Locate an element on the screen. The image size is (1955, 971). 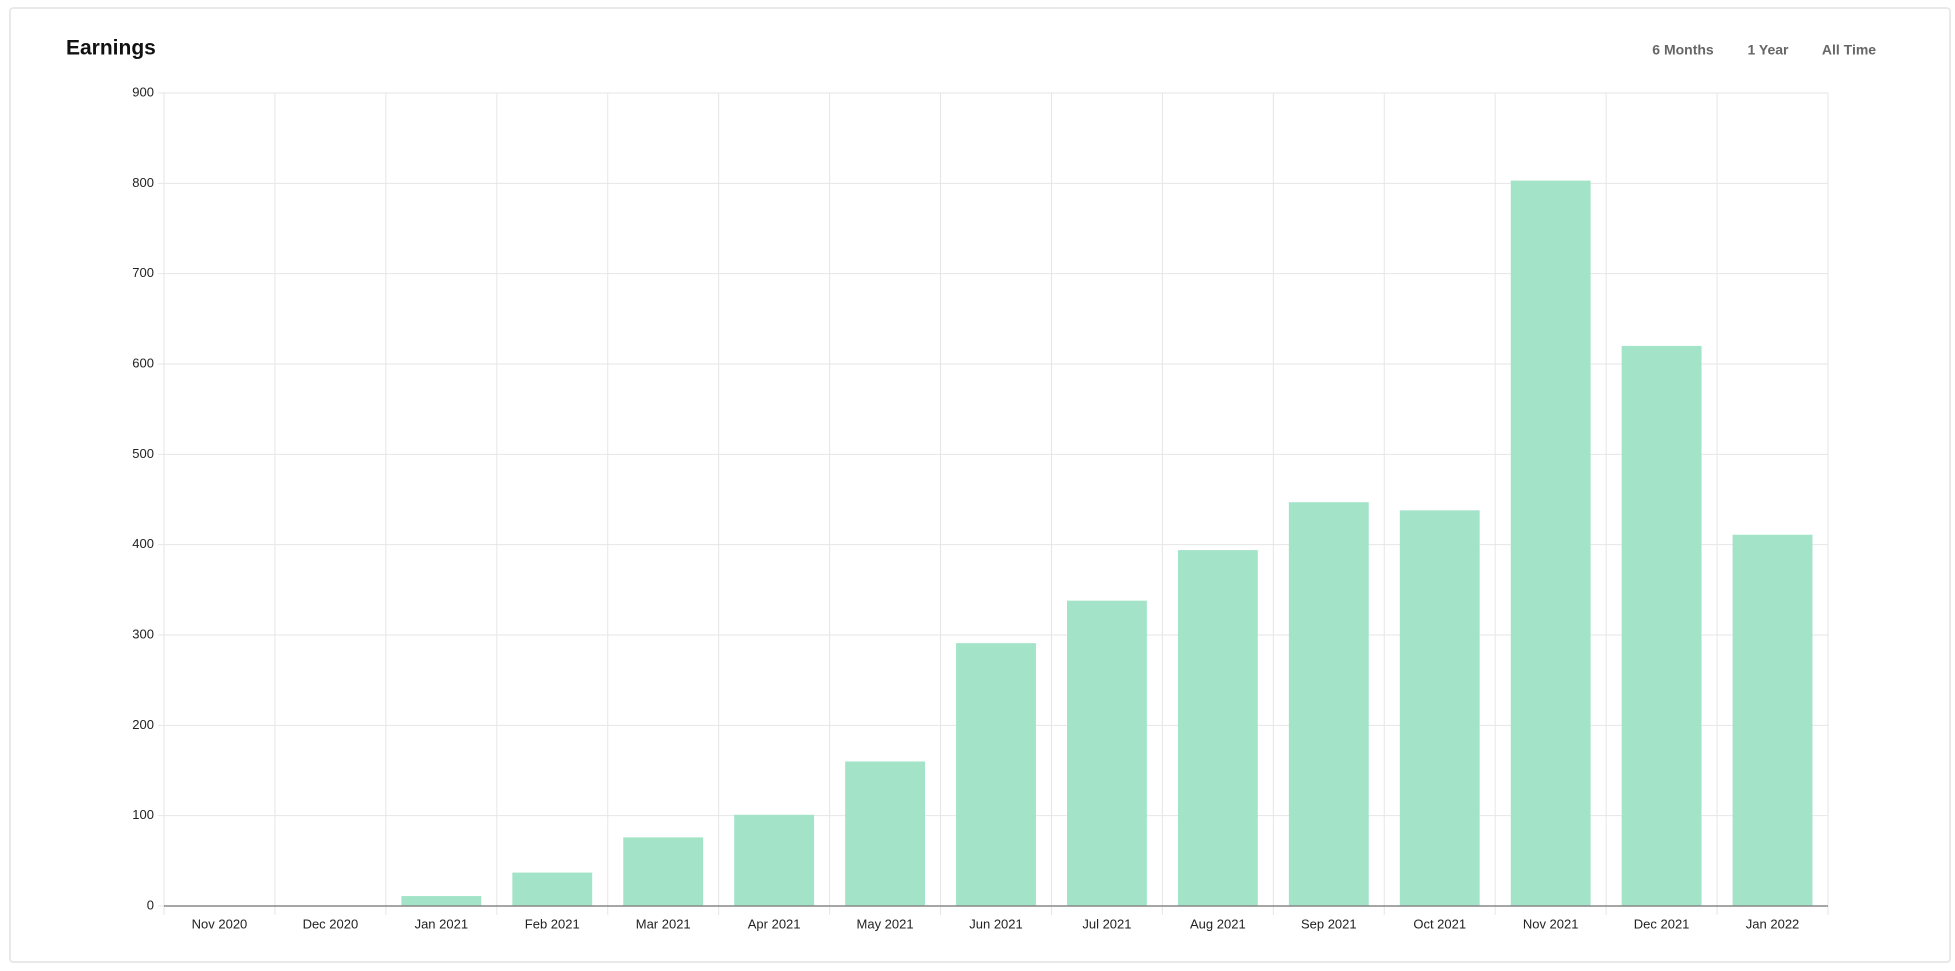
y-tick-label: 0 is located at coordinates (150, 904).